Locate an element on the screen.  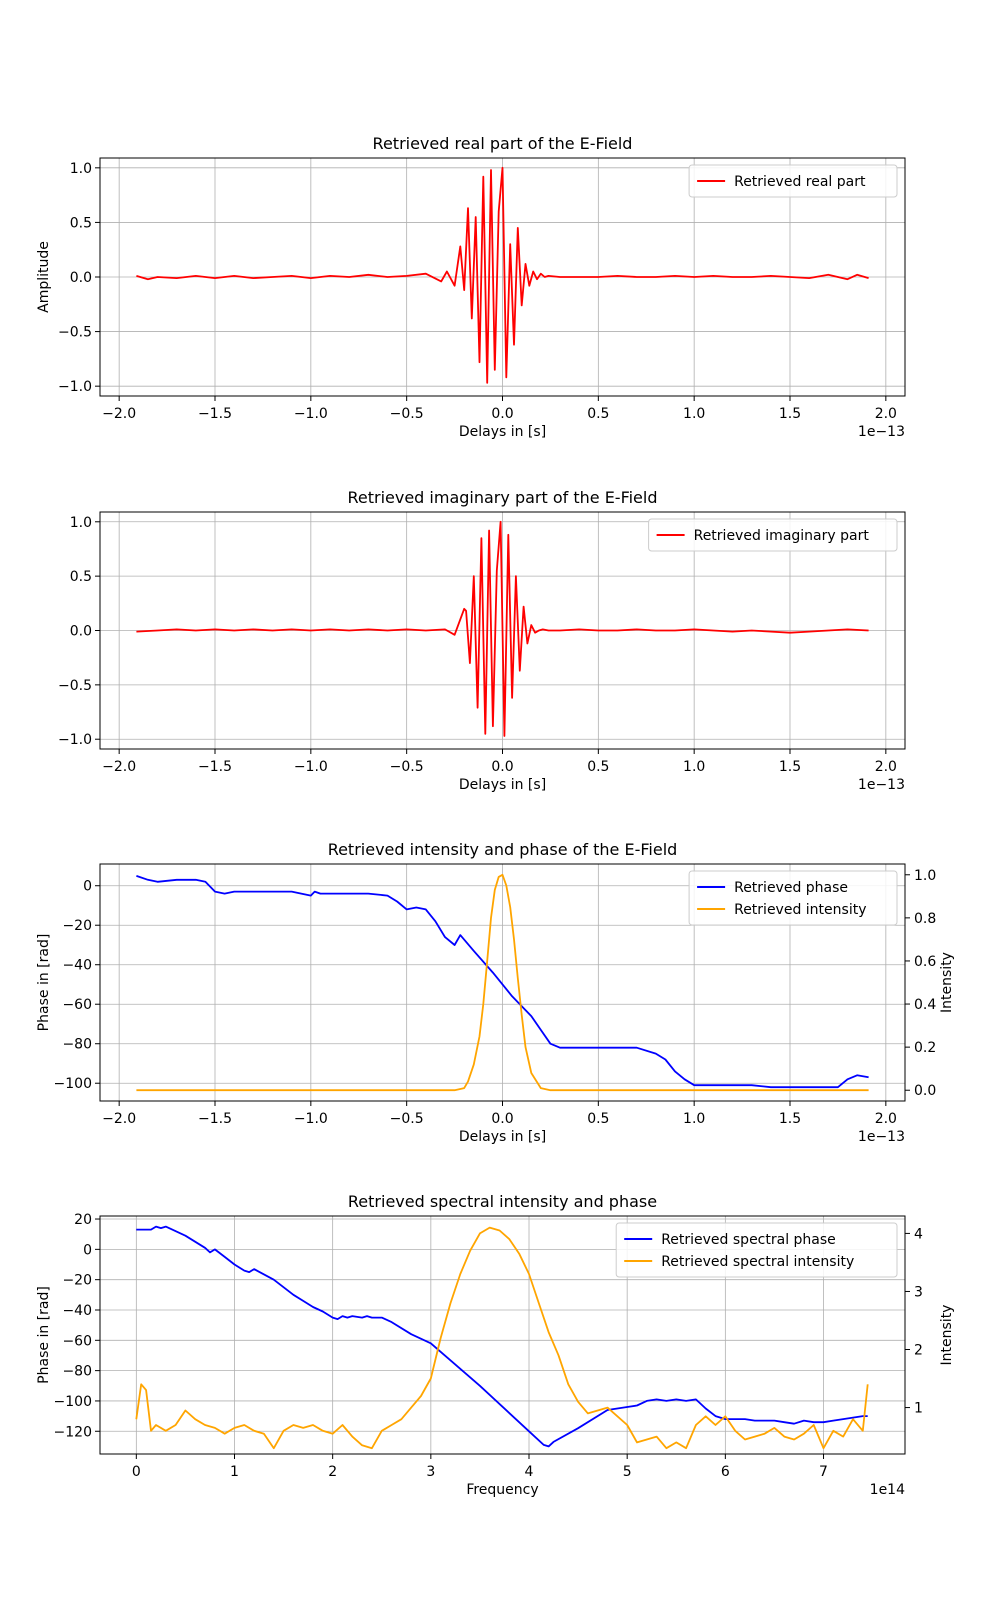
y2-tick-label: 2 is located at coordinates (918, 1351).